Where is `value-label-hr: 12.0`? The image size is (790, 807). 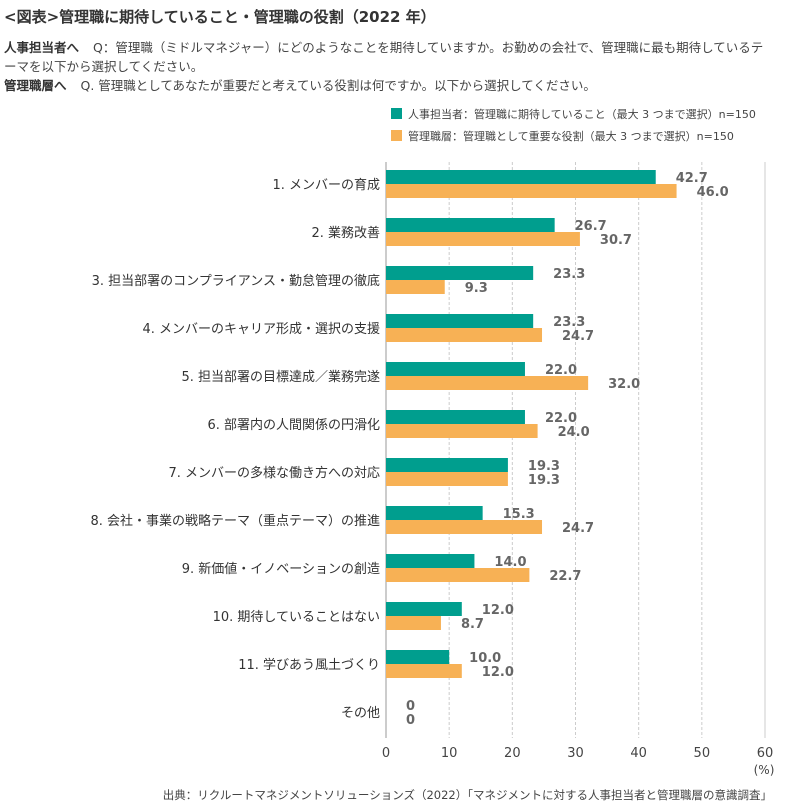
value-label-hr: 12.0 is located at coordinates (498, 610).